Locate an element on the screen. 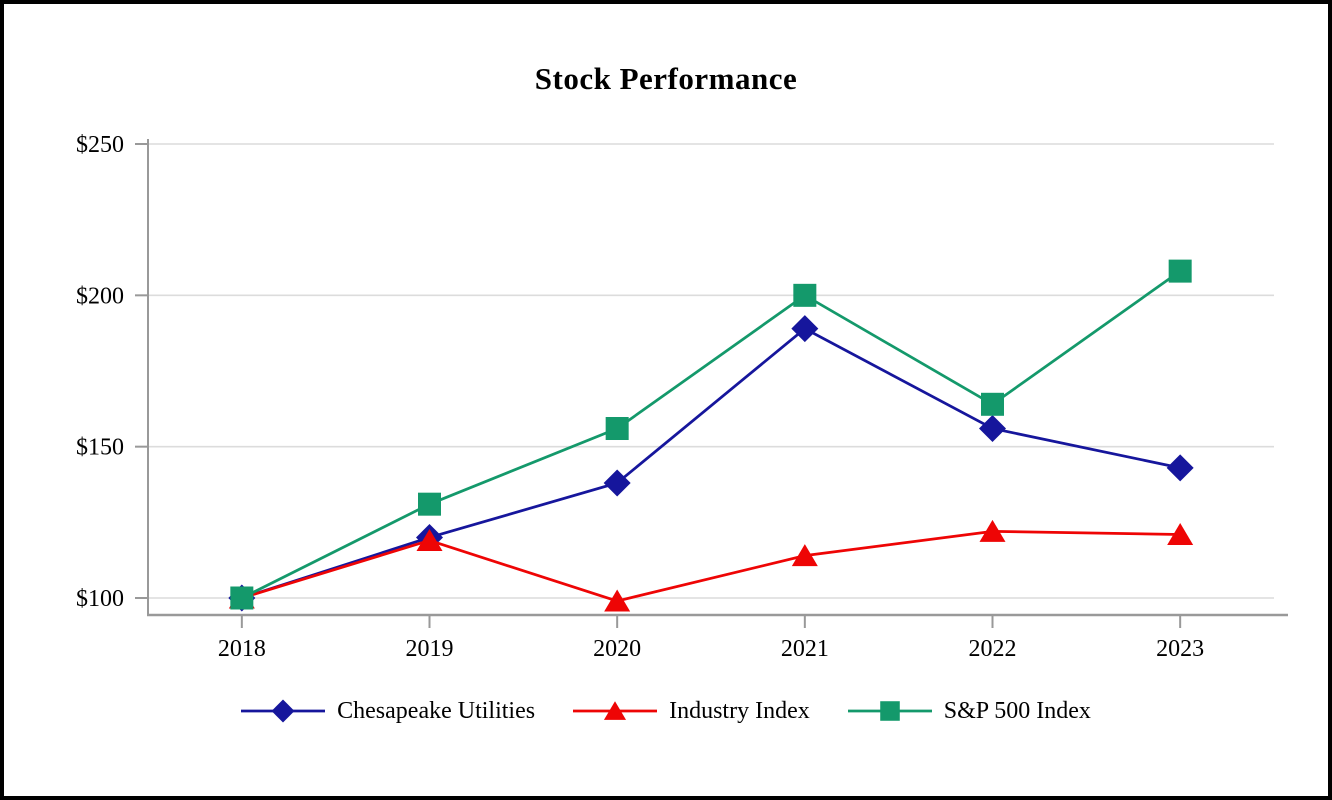 This screenshot has width=1332, height=800. marker-industry-index-2019 is located at coordinates (429, 539).